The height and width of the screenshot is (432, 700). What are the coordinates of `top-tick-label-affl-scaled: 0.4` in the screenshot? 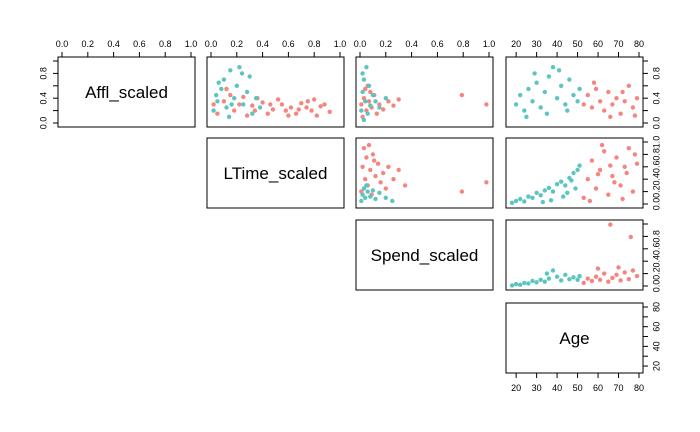 It's located at (113, 44).